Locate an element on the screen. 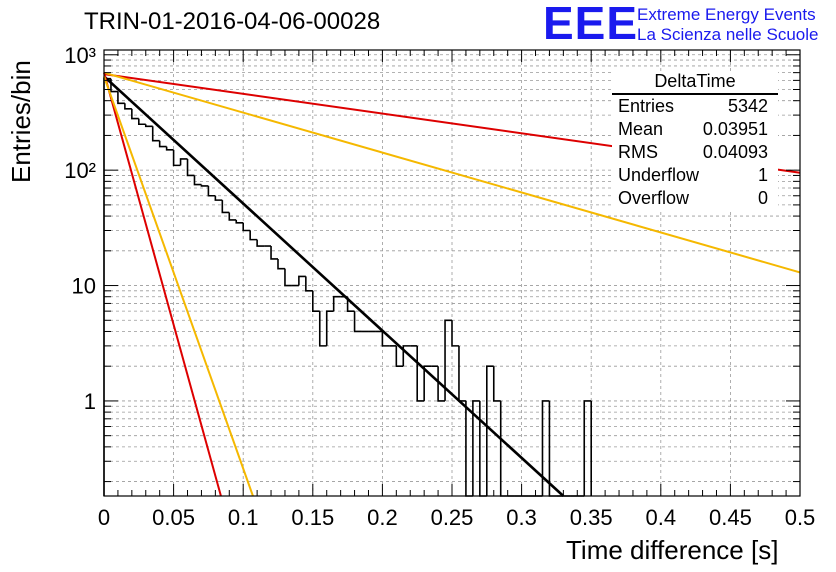  x-tick-label: 0.15 is located at coordinates (312, 517).